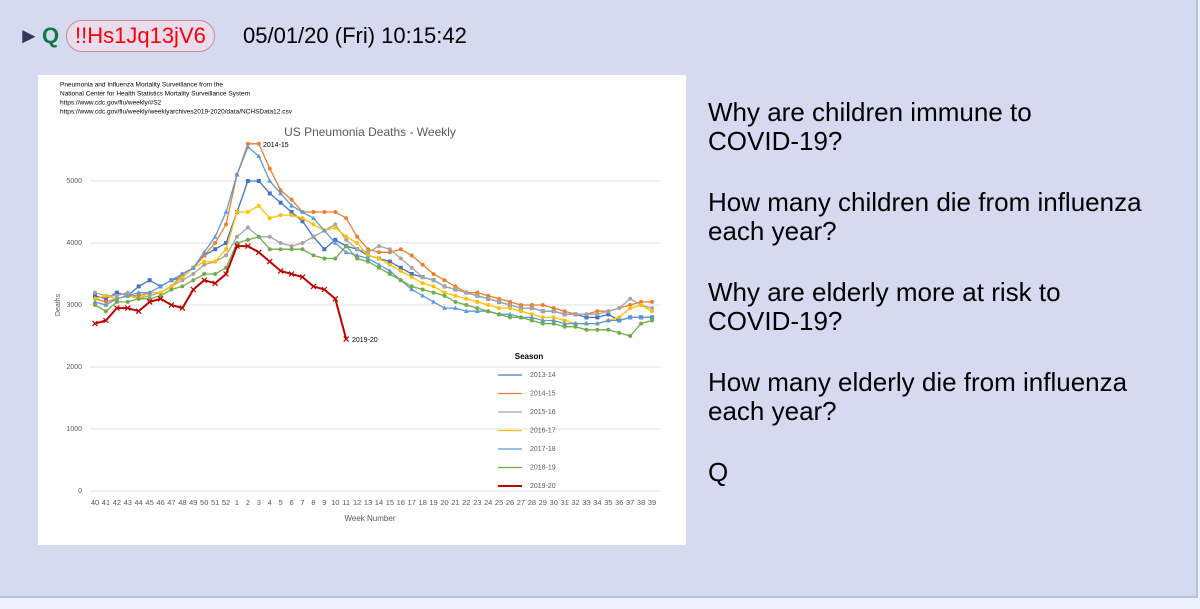 Image resolution: width=1200 pixels, height=609 pixels. Describe the element at coordinates (379, 502) in the screenshot. I see `x-tick-label: 14` at that location.